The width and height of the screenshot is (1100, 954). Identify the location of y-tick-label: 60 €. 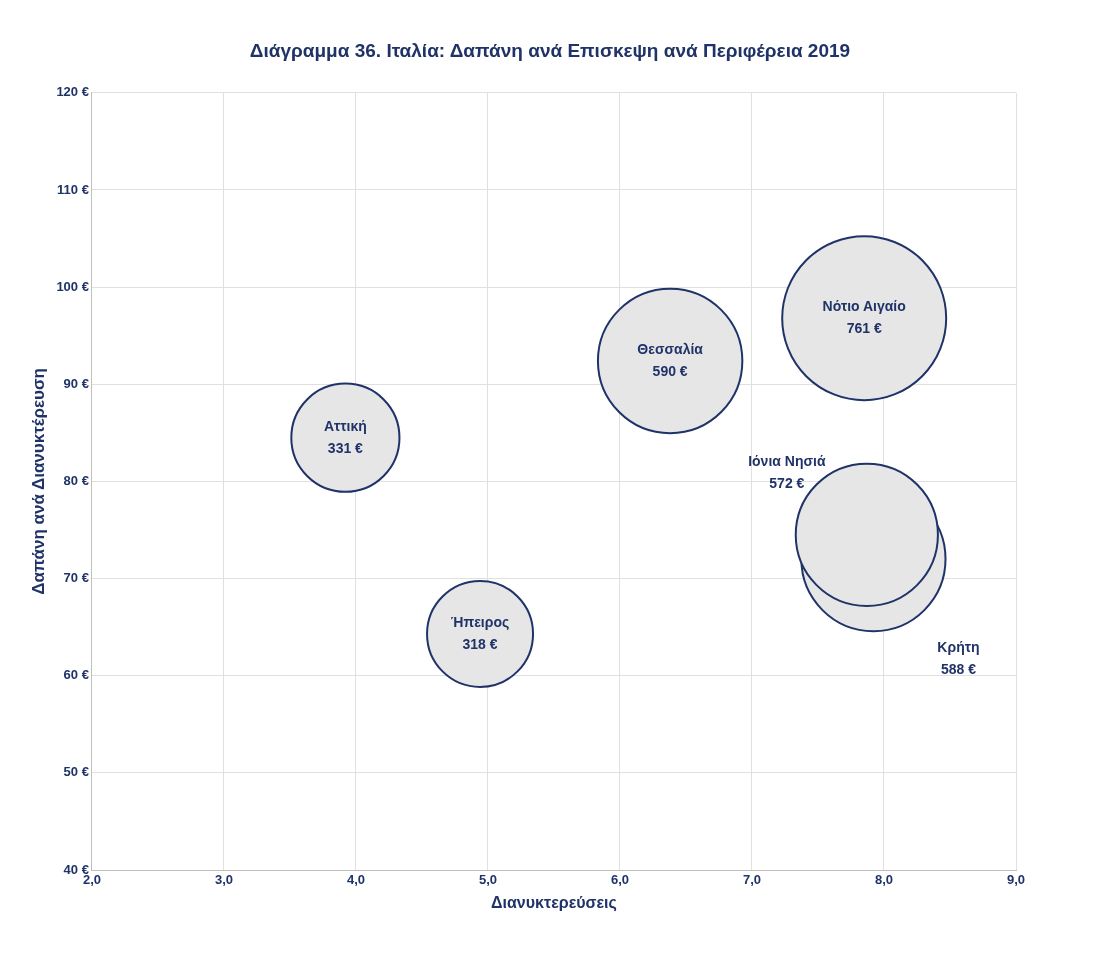
(76, 675).